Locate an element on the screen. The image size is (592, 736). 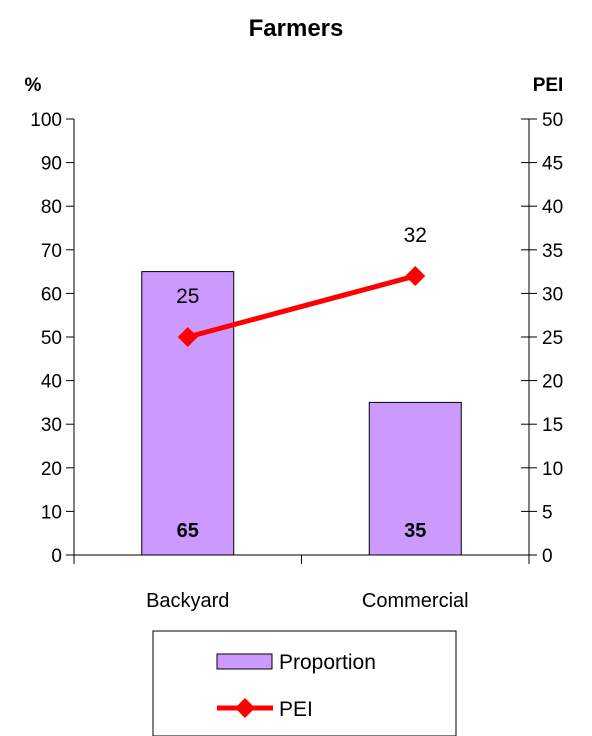
bar-backyard is located at coordinates (188, 413).